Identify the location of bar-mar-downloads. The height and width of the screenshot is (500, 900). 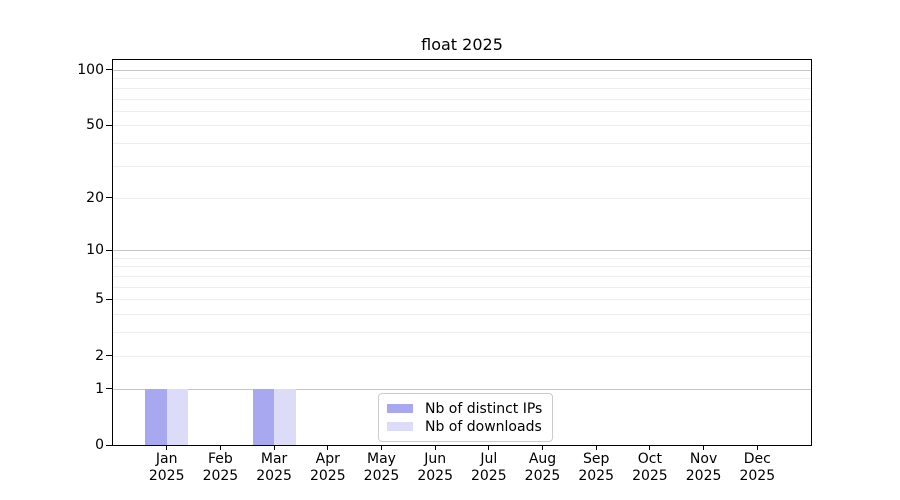
(285, 416).